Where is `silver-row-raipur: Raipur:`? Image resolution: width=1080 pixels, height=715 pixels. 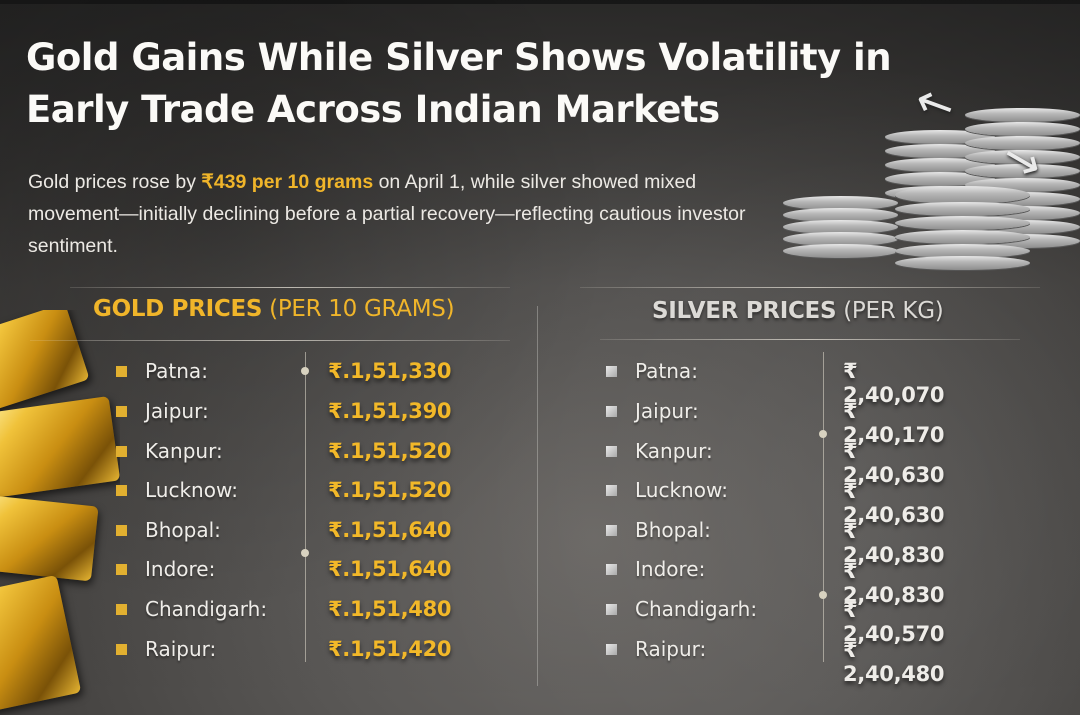
silver-row-raipur: Raipur: is located at coordinates (656, 649).